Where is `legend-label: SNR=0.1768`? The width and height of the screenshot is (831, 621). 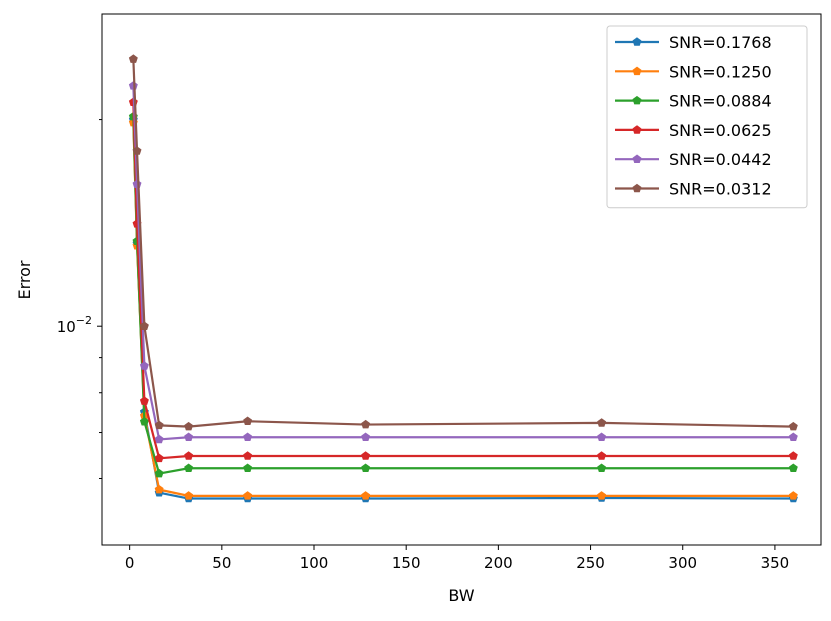
legend-label: SNR=0.1768 is located at coordinates (720, 42).